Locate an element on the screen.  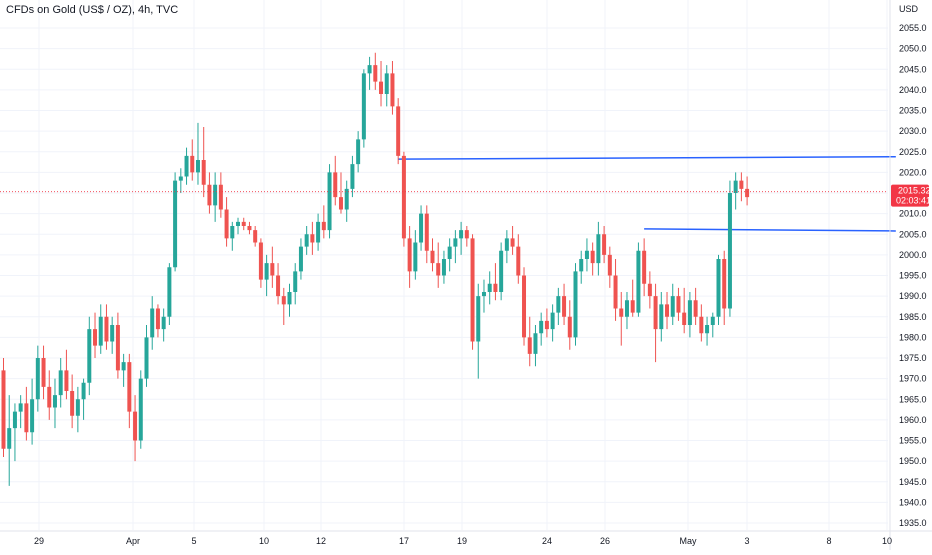
y-tick-label: 2005.0 is located at coordinates (913, 234).